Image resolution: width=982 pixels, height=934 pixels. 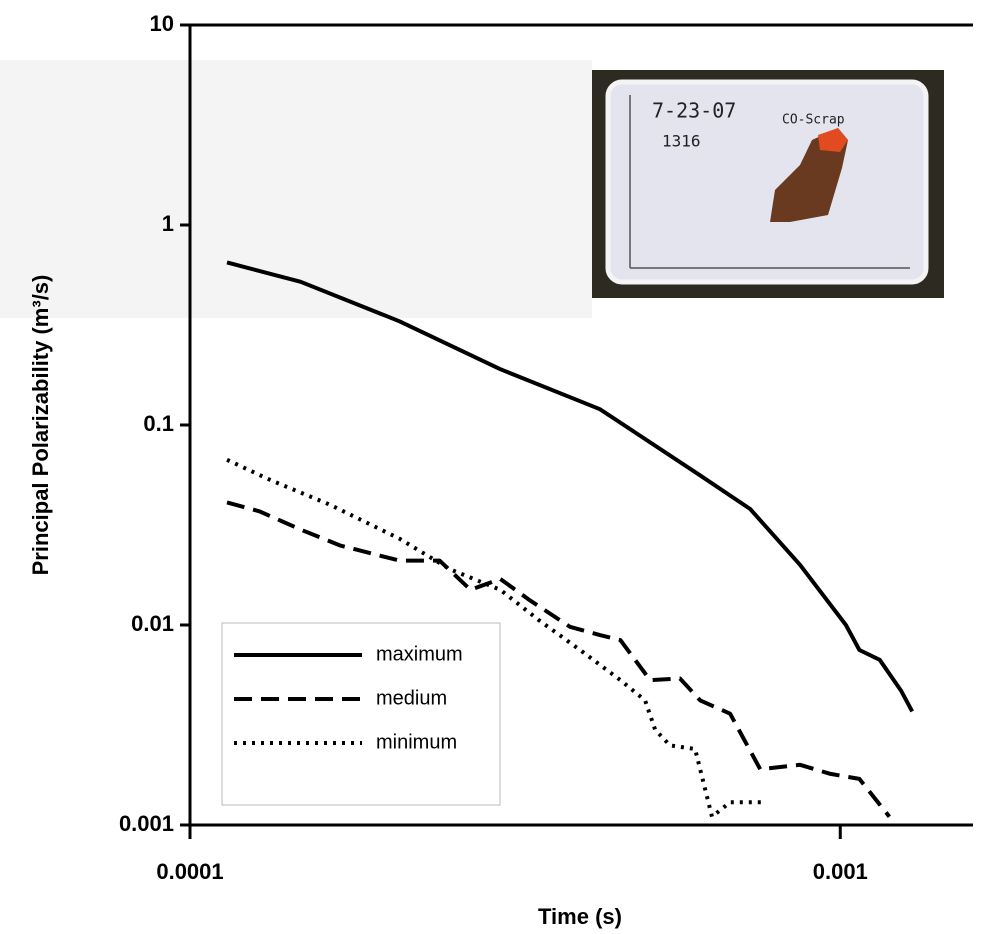 What do you see at coordinates (40, 425) in the screenshot?
I see `y-axis-title: Principal Polarizability (m³/s)` at bounding box center [40, 425].